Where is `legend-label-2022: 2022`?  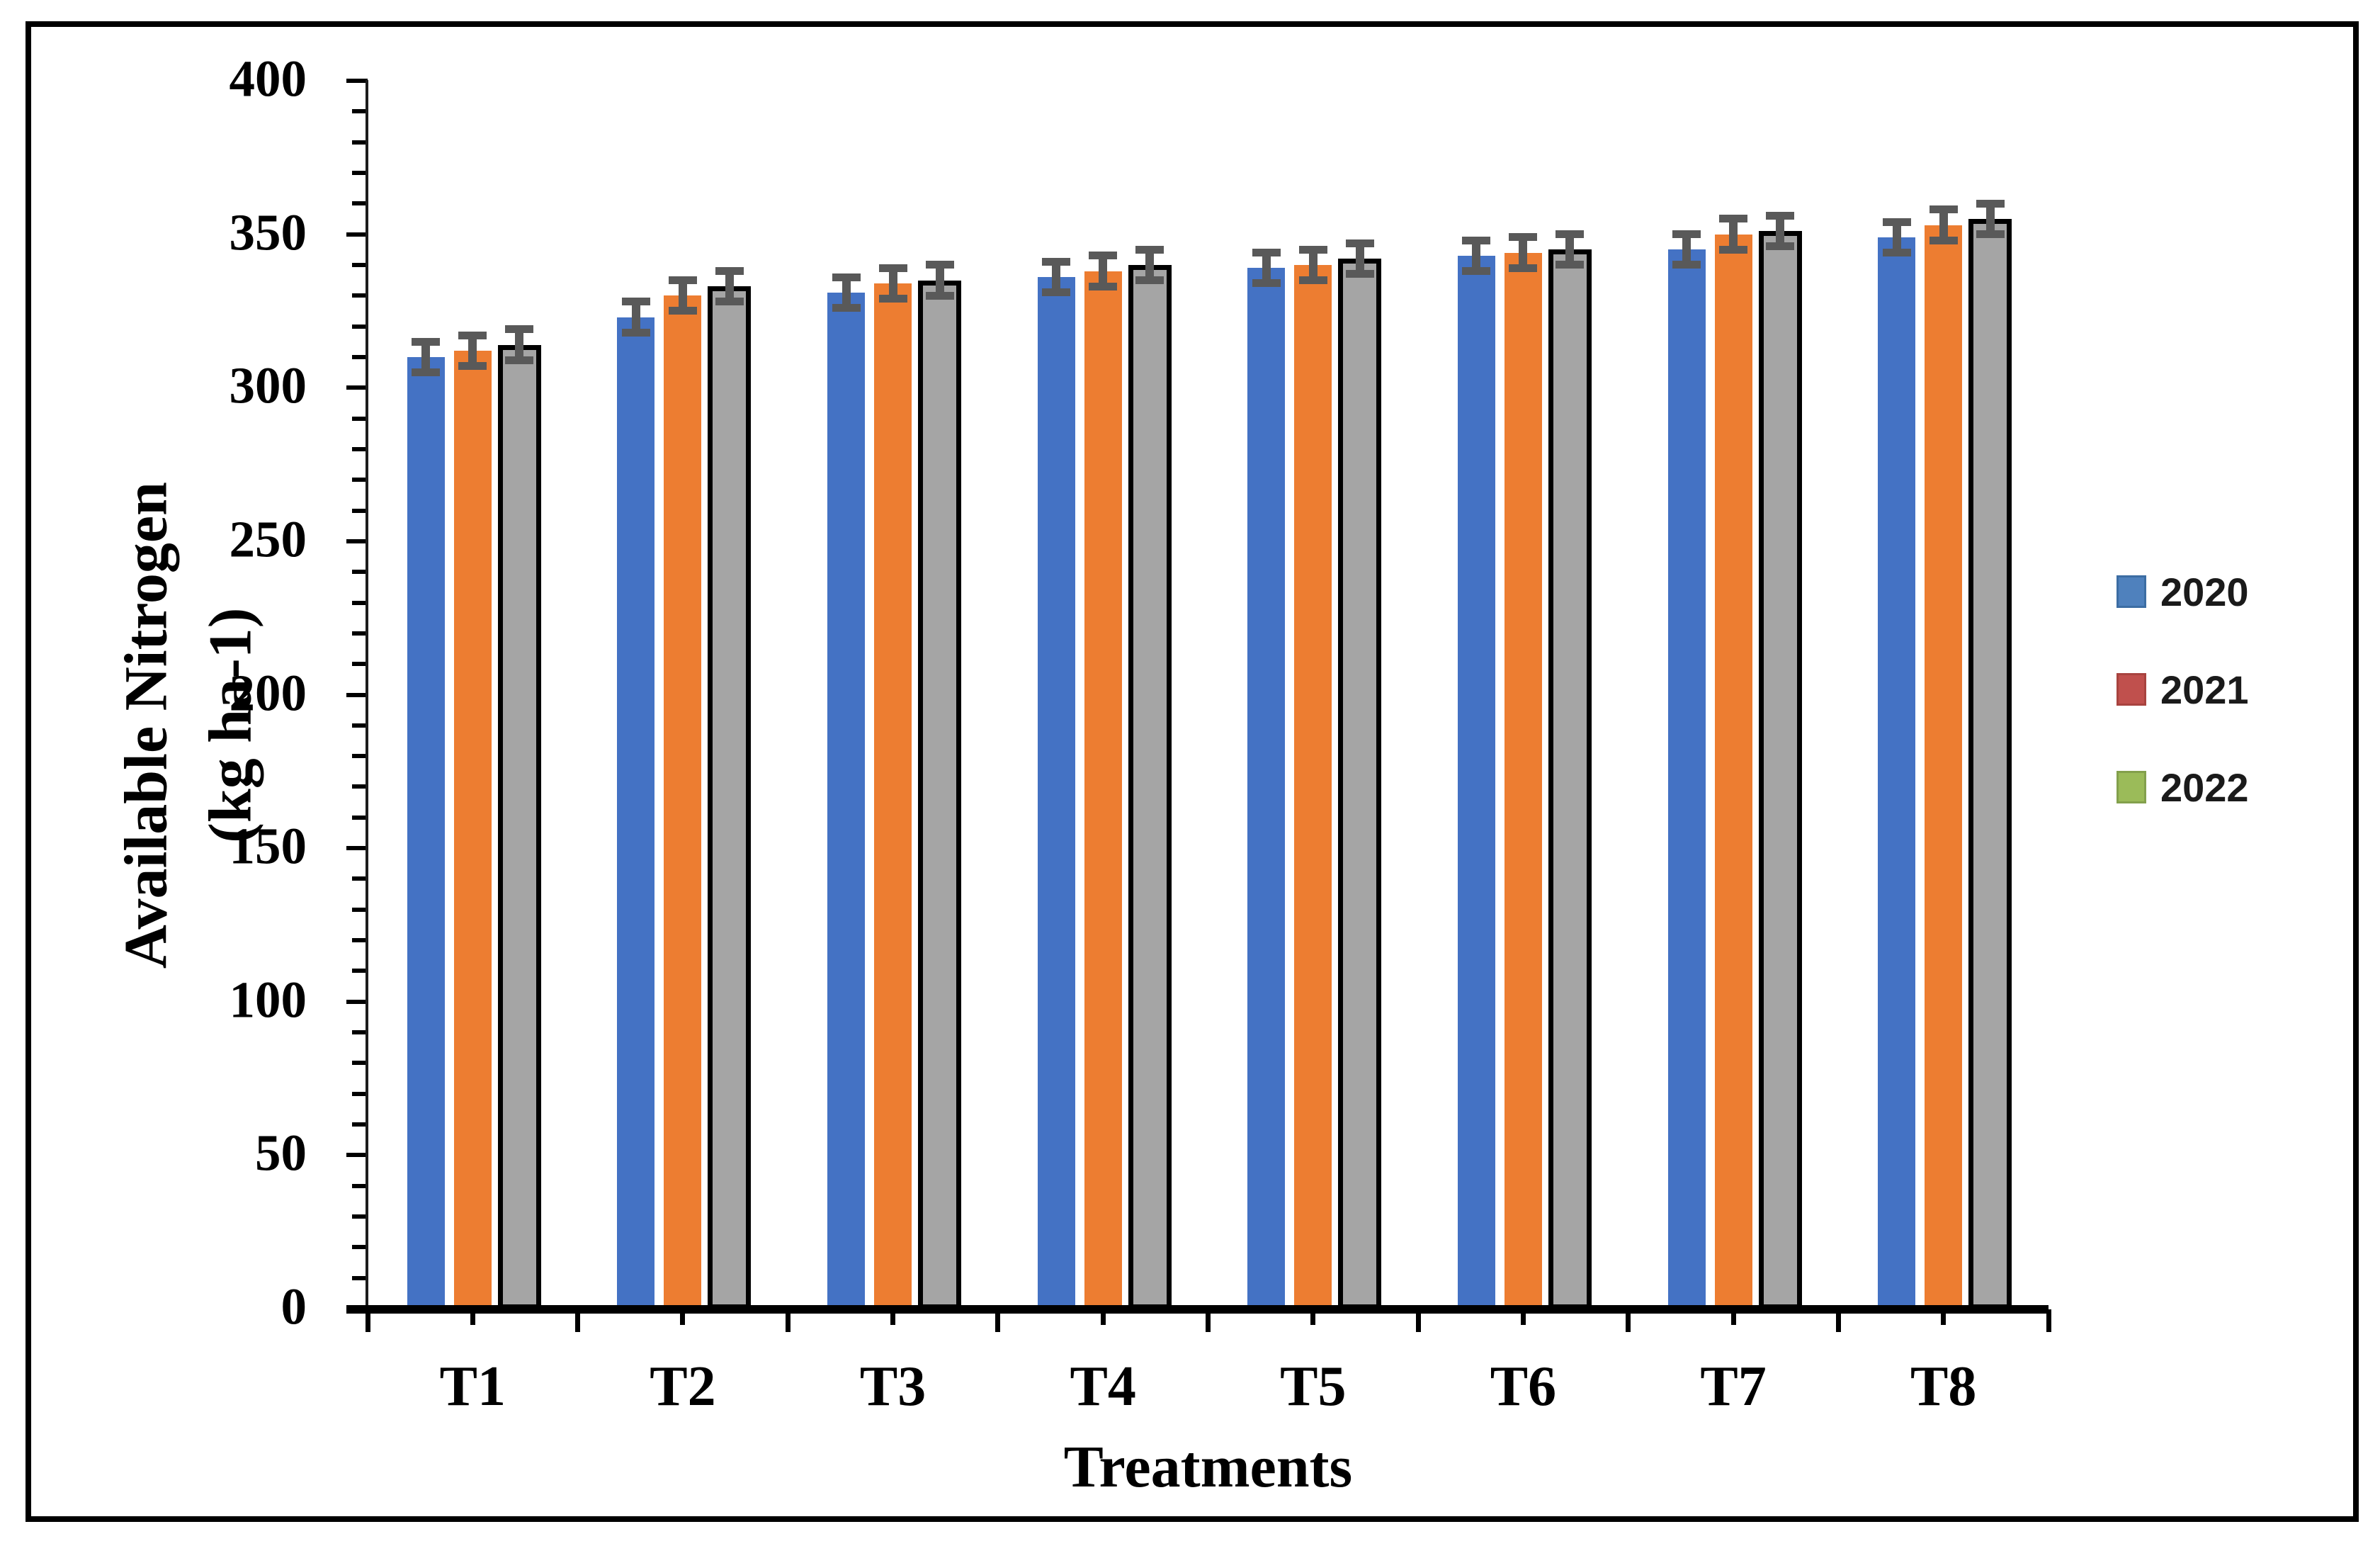
legend-label-2022: 2022 is located at coordinates (2205, 787).